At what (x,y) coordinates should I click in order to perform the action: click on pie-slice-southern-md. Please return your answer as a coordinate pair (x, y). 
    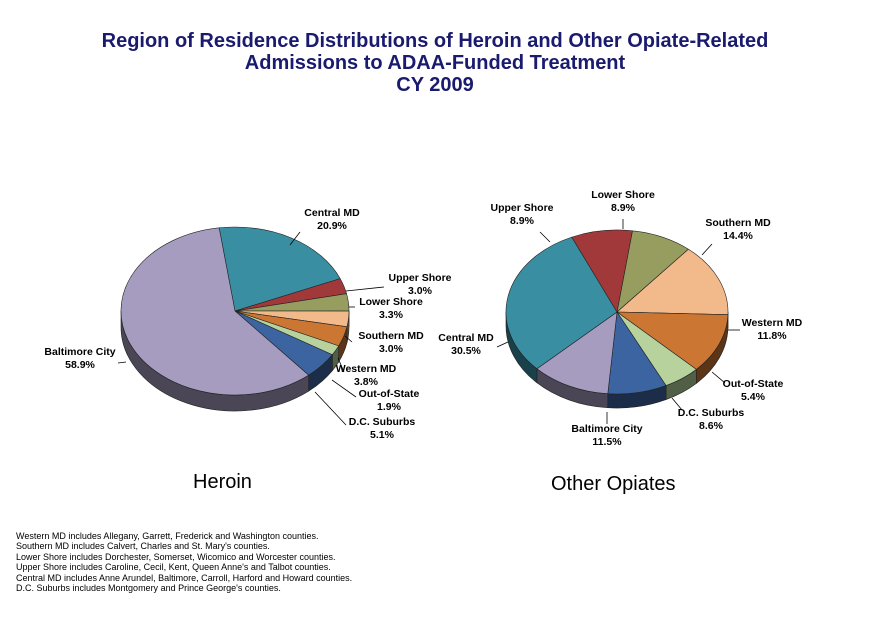
    Looking at the image, I should click on (672, 281).